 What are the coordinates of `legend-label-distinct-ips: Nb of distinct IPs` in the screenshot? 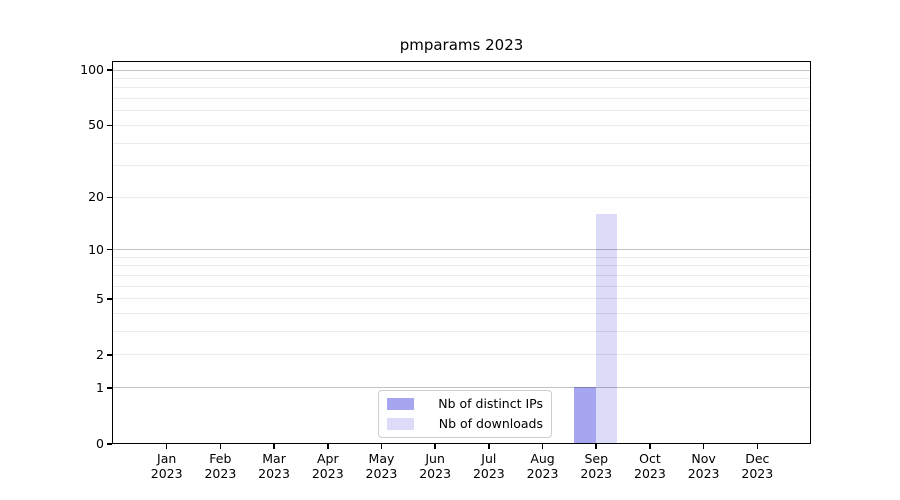 It's located at (490, 404).